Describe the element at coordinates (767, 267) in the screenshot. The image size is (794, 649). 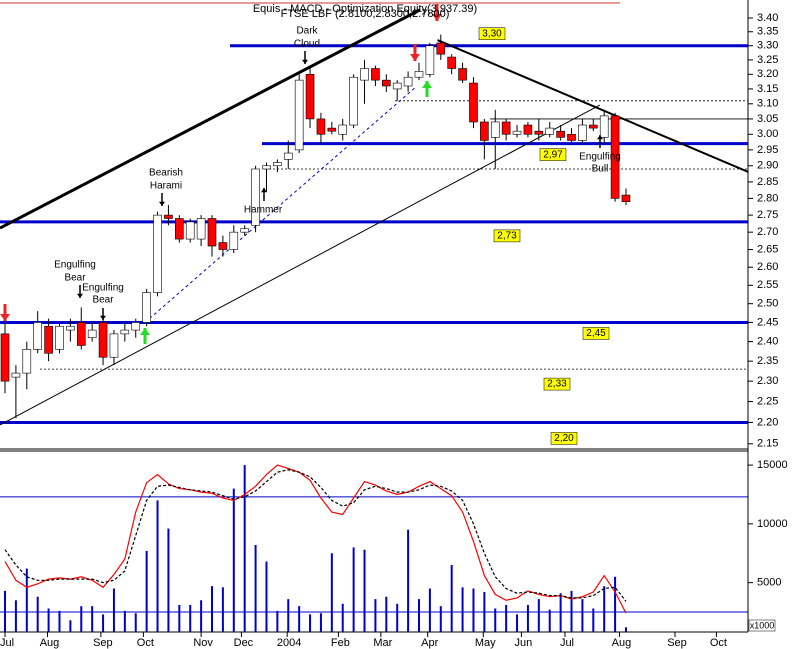
I see `y-tick-label: 2.60` at that location.